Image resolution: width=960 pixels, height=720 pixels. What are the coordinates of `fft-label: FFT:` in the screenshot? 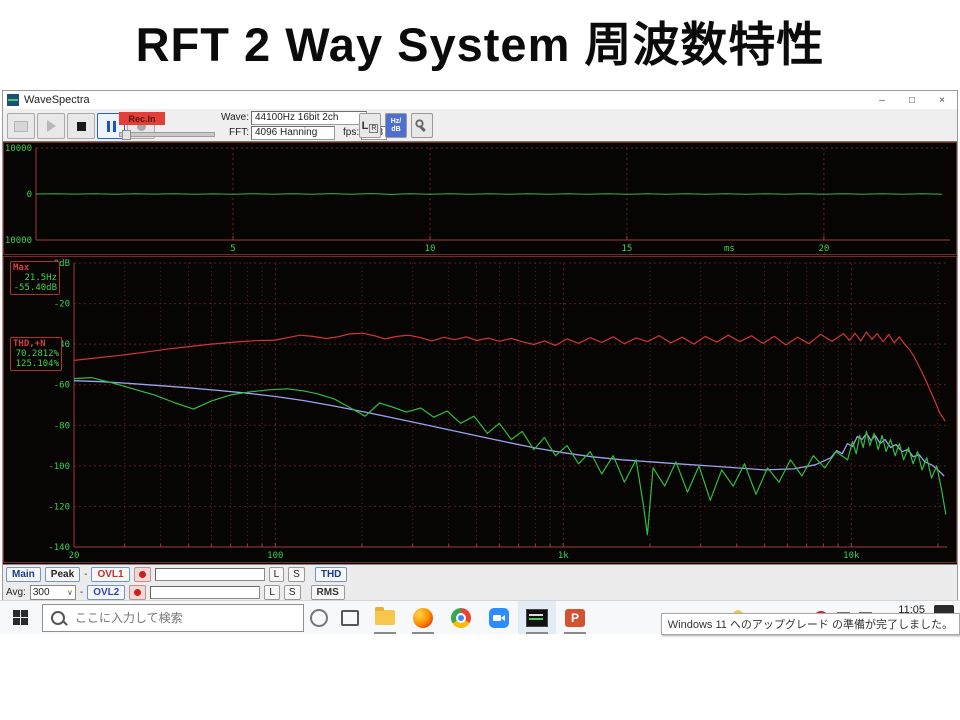 It's located at (239, 132).